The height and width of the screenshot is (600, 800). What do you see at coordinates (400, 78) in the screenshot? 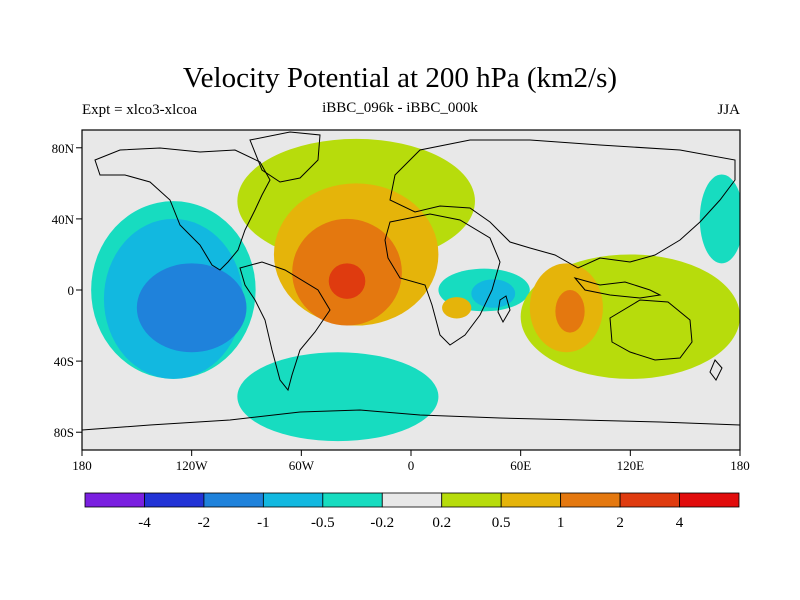
I see `plot-title: Velocity Potential at 200 hPa (km2/s)` at bounding box center [400, 78].